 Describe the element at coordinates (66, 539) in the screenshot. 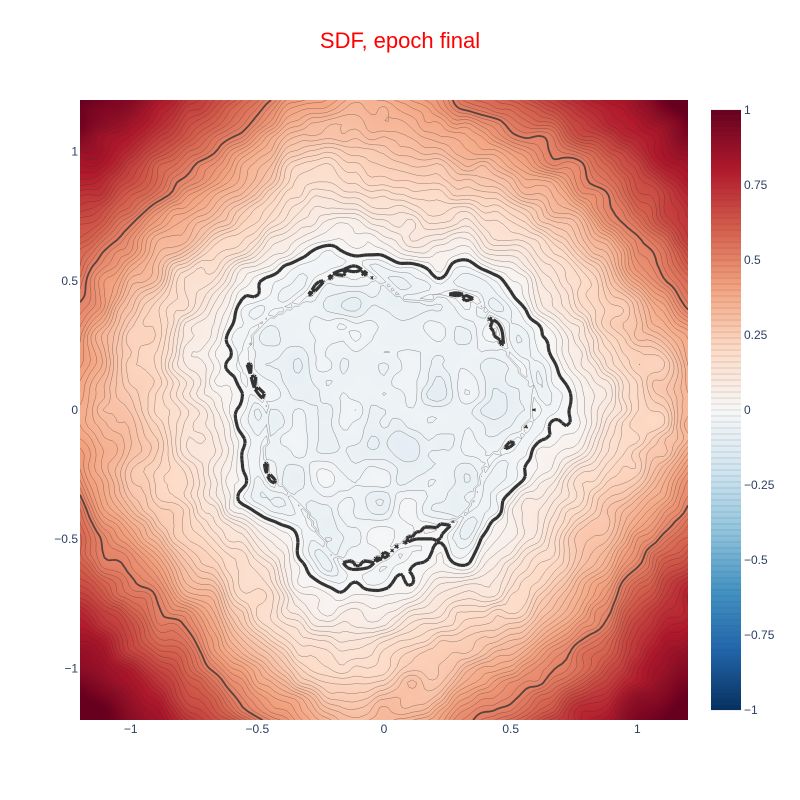

I see `y-tick-label: −0.5` at that location.